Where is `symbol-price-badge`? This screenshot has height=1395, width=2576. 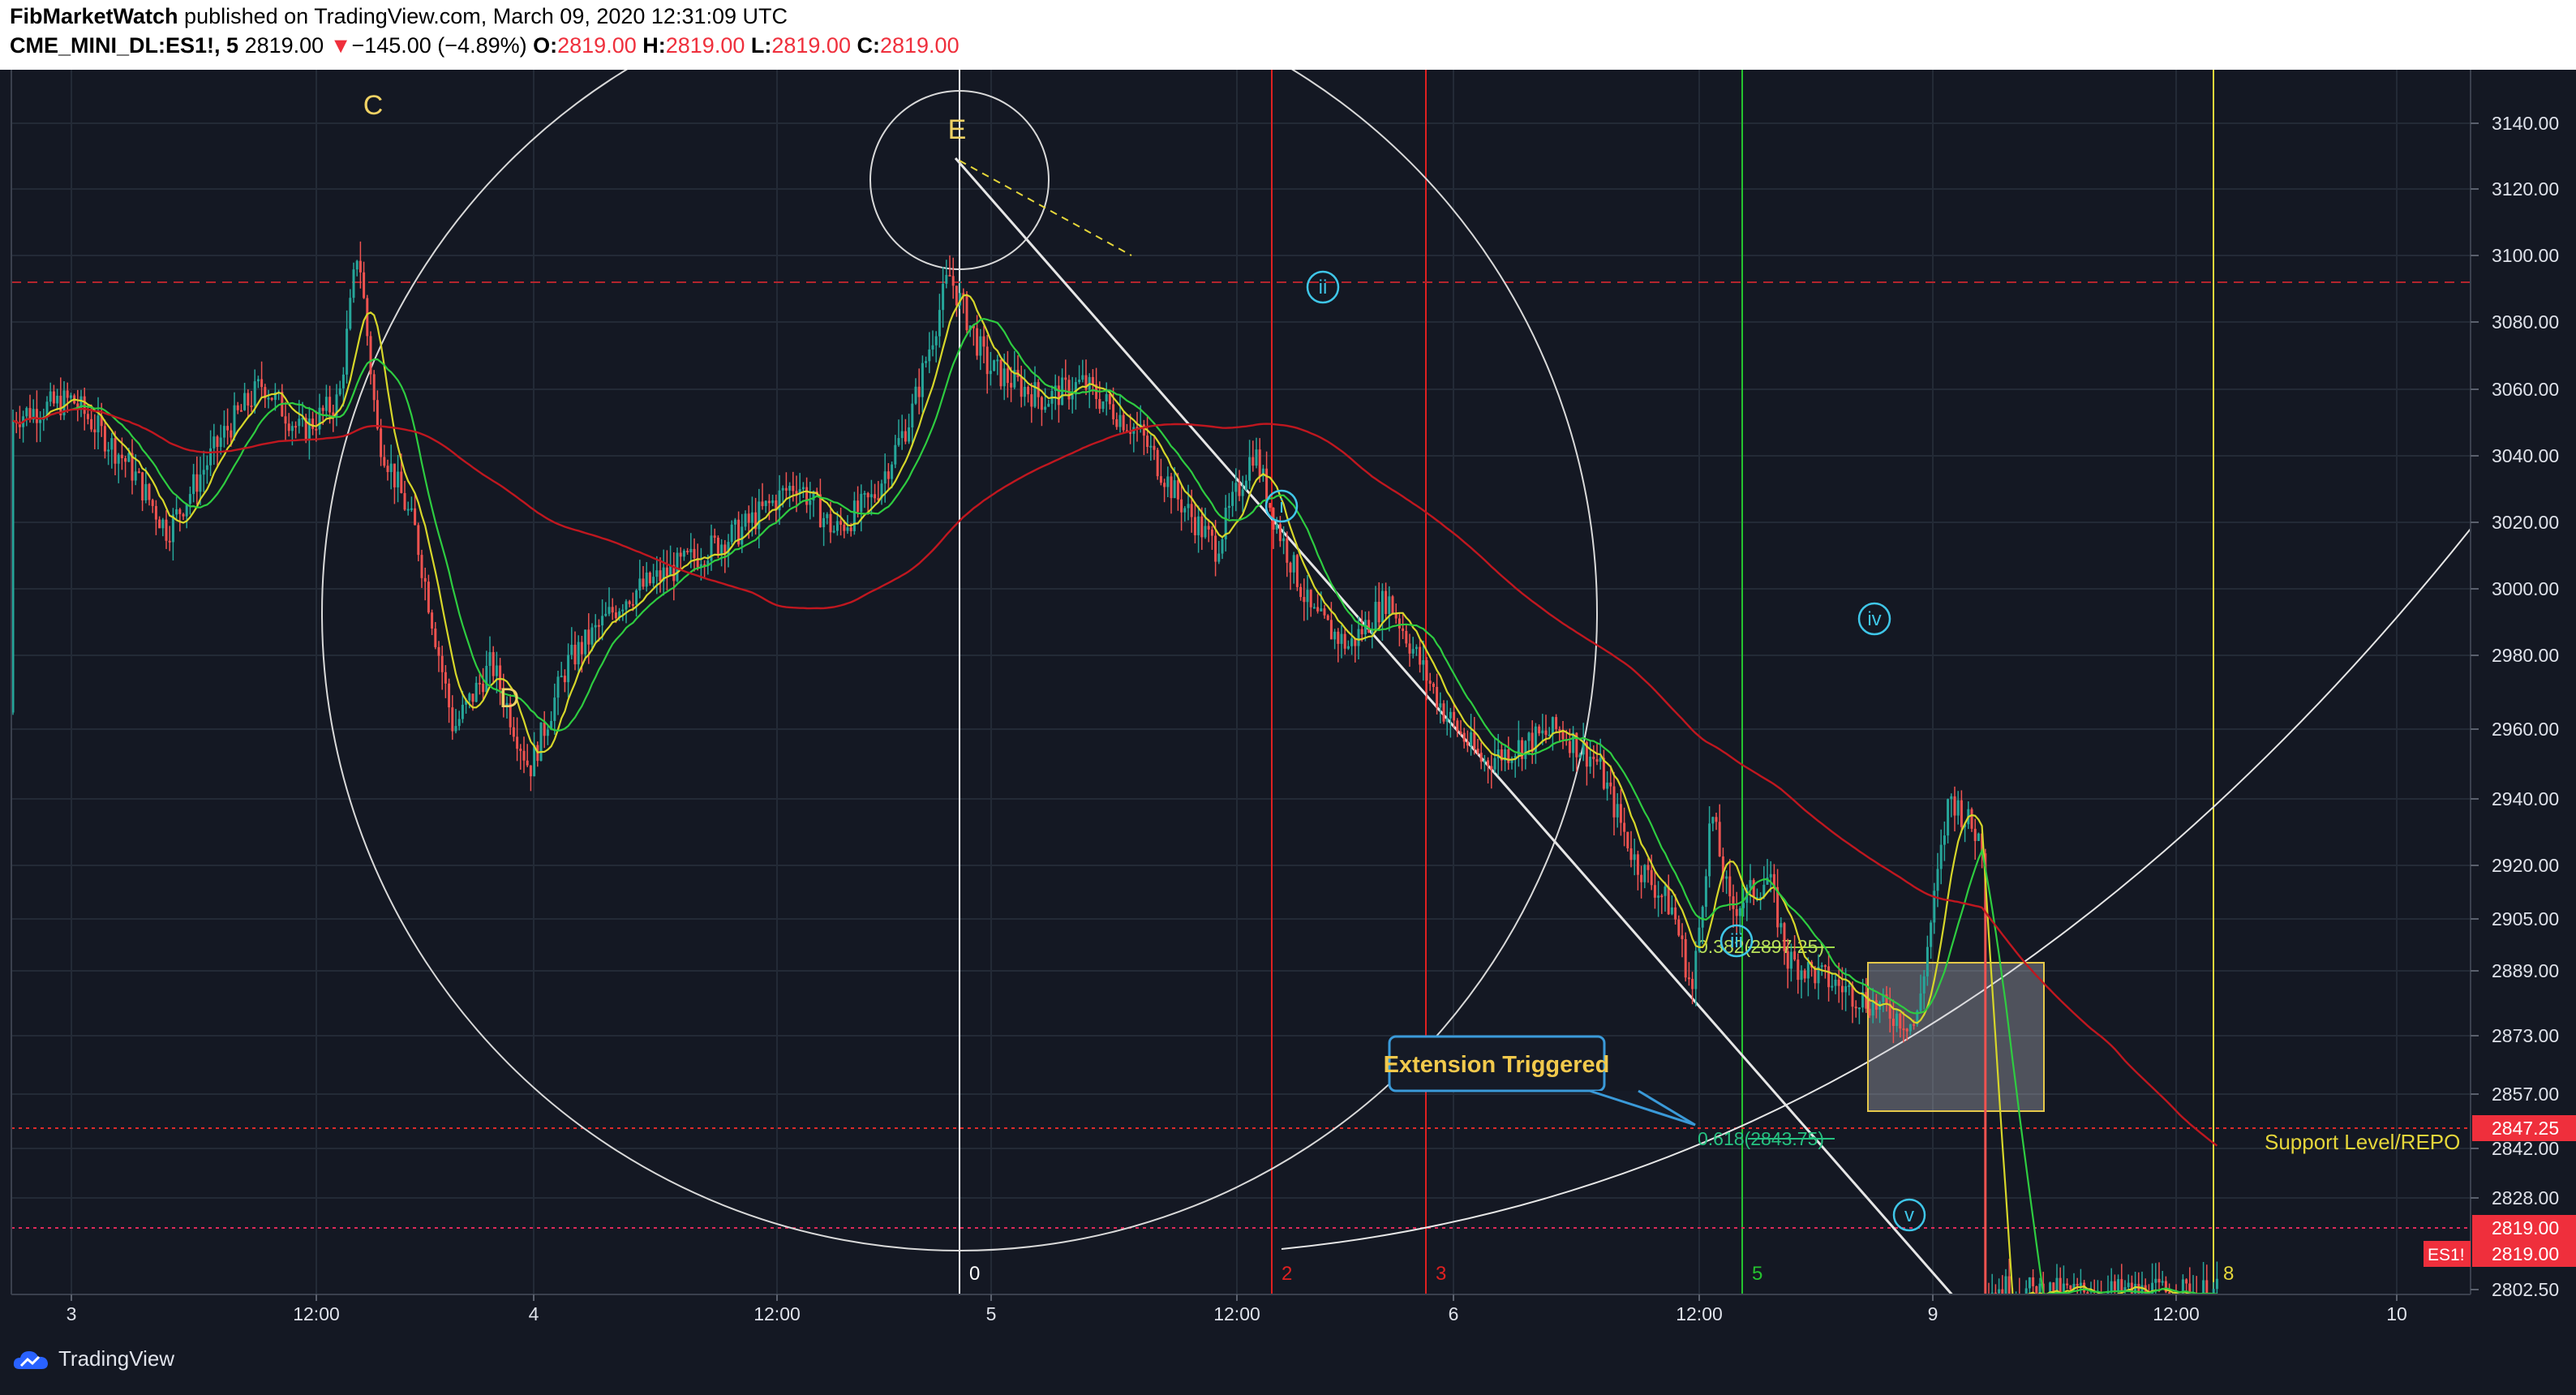 symbol-price-badge is located at coordinates (2524, 1254).